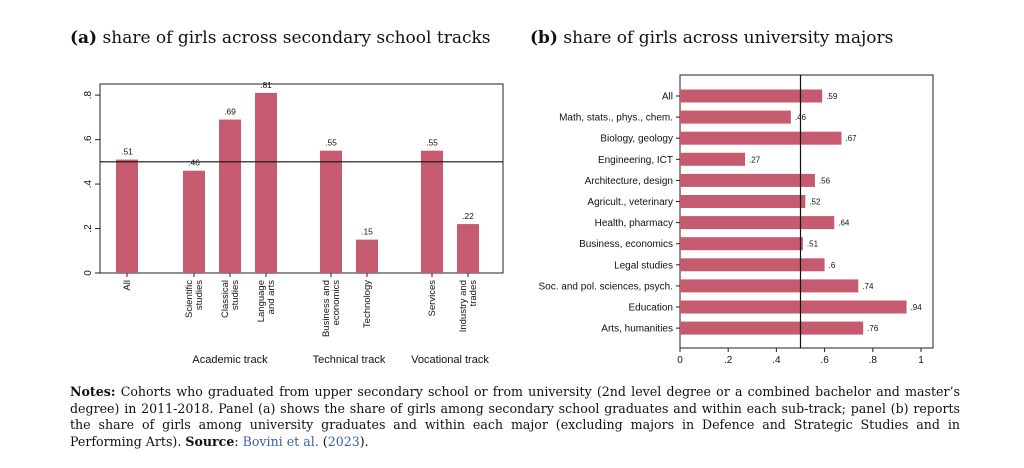 This screenshot has width=1024, height=468. I want to click on y-tick-label-b: Education, so click(651, 308).